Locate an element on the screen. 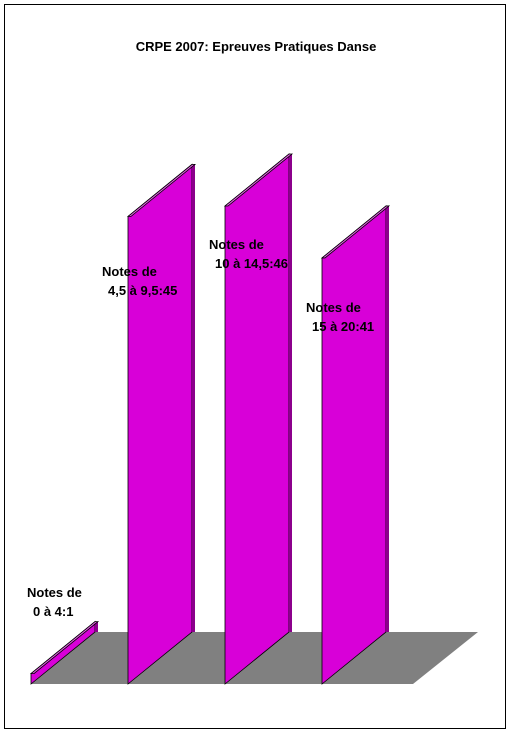  data-label-1: Notes de 0 à 4:1 is located at coordinates (54, 602).